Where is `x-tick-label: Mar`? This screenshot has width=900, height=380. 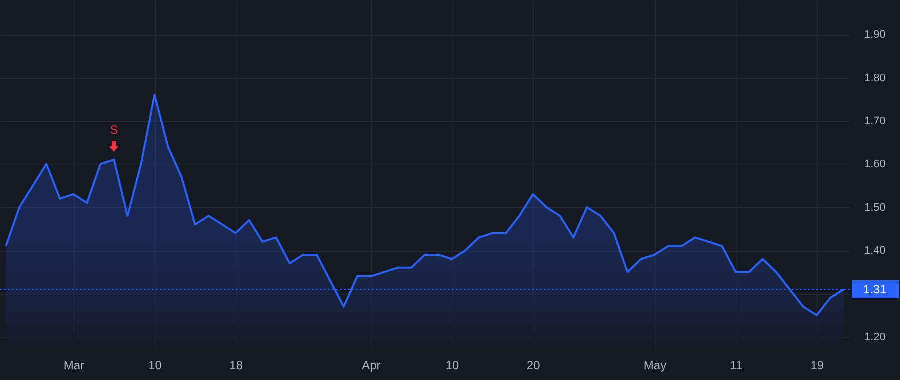 x-tick-label: Mar is located at coordinates (74, 365).